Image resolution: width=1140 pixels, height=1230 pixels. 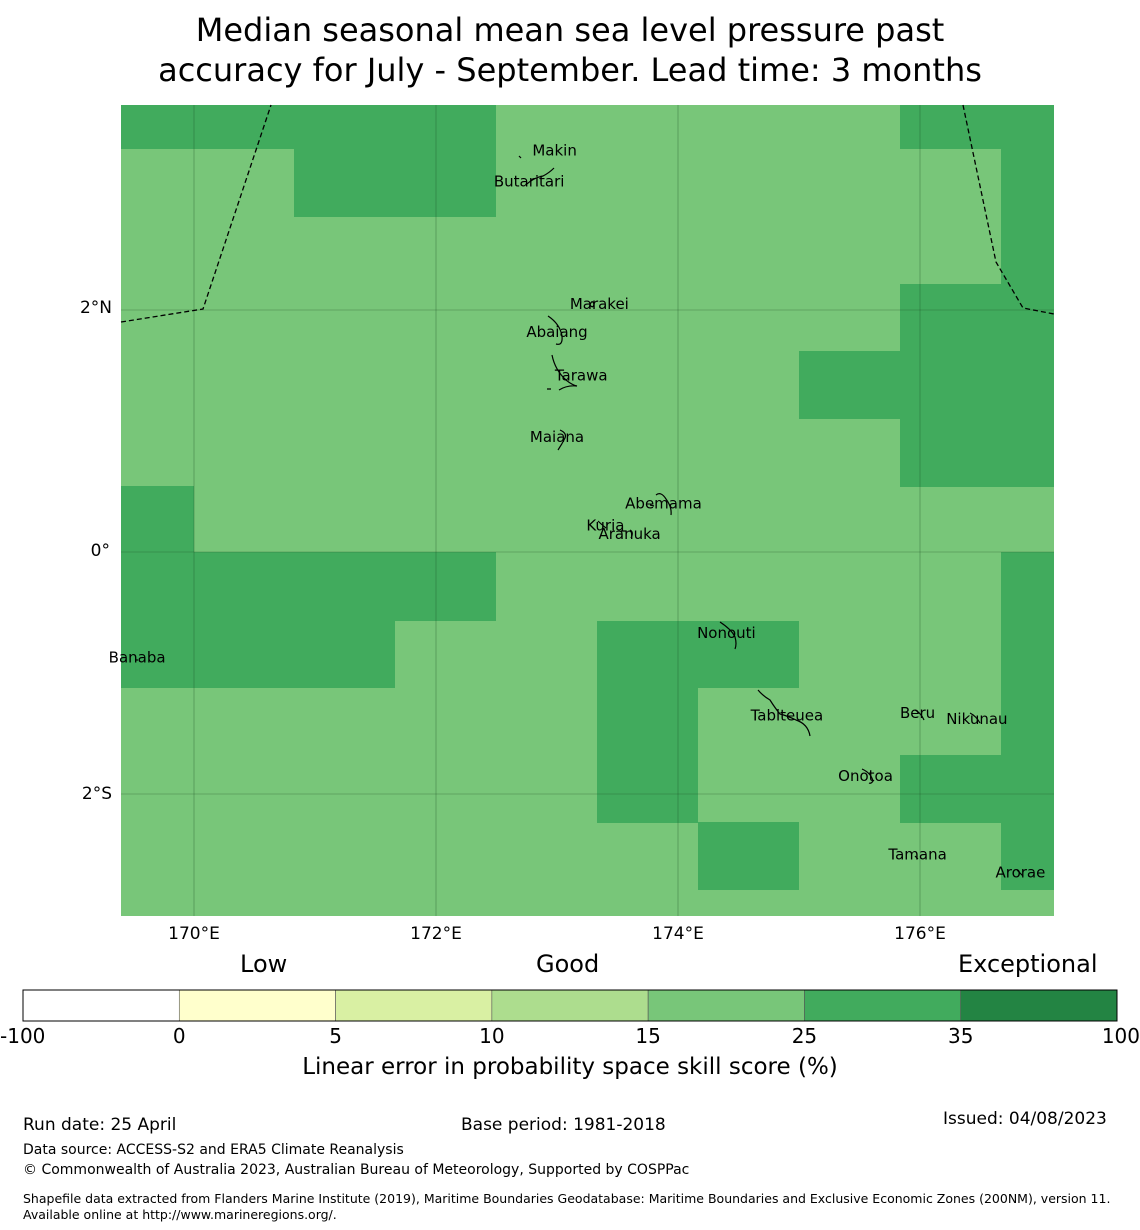 I want to click on island-label-nonouti: Nonouti, so click(x=726, y=633).